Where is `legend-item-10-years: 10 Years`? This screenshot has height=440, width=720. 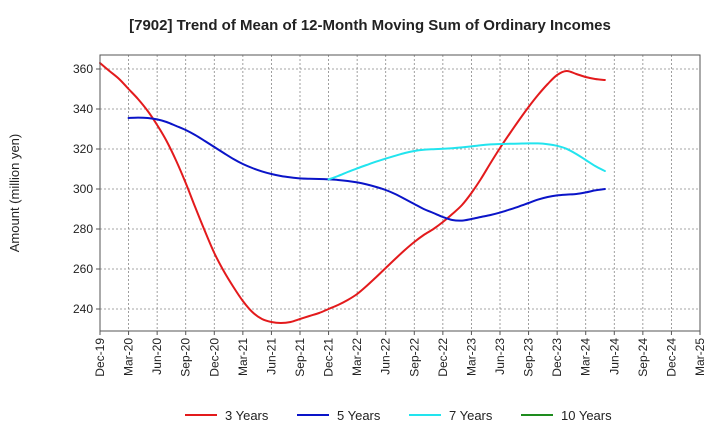 legend-item-10-years: 10 Years is located at coordinates (566, 415).